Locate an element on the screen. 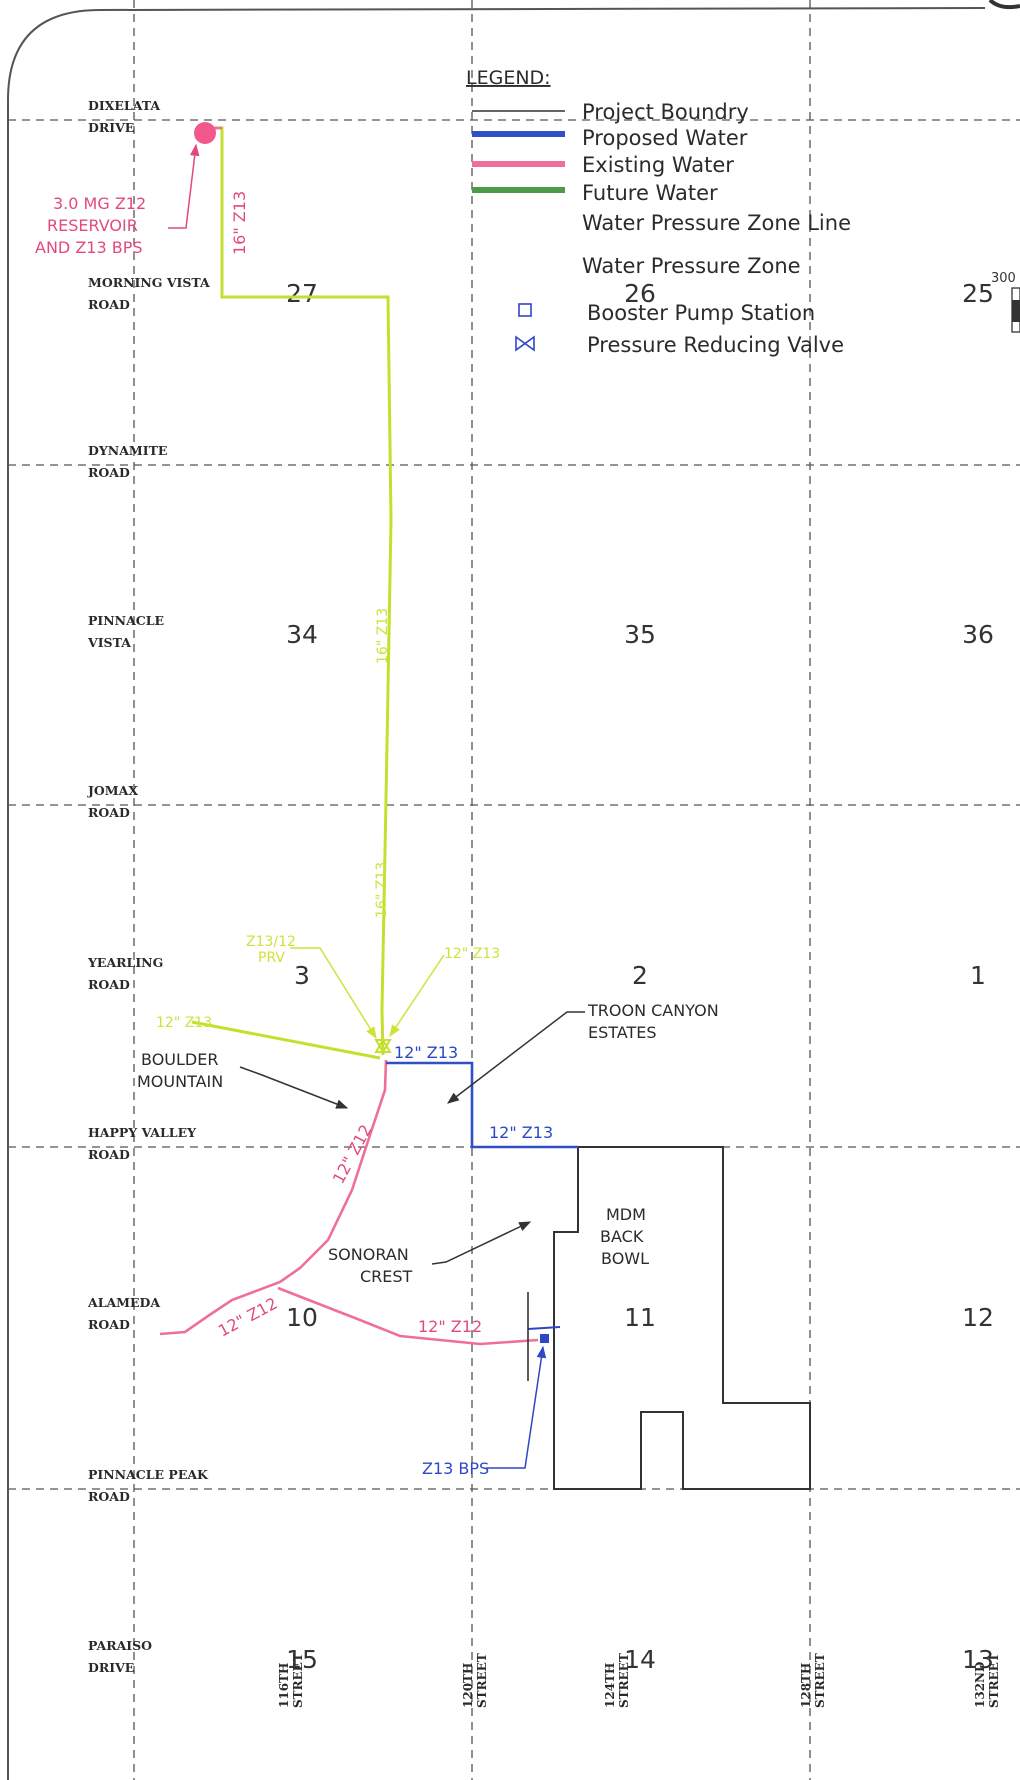  proposed-water-lines is located at coordinates (482, 1105).